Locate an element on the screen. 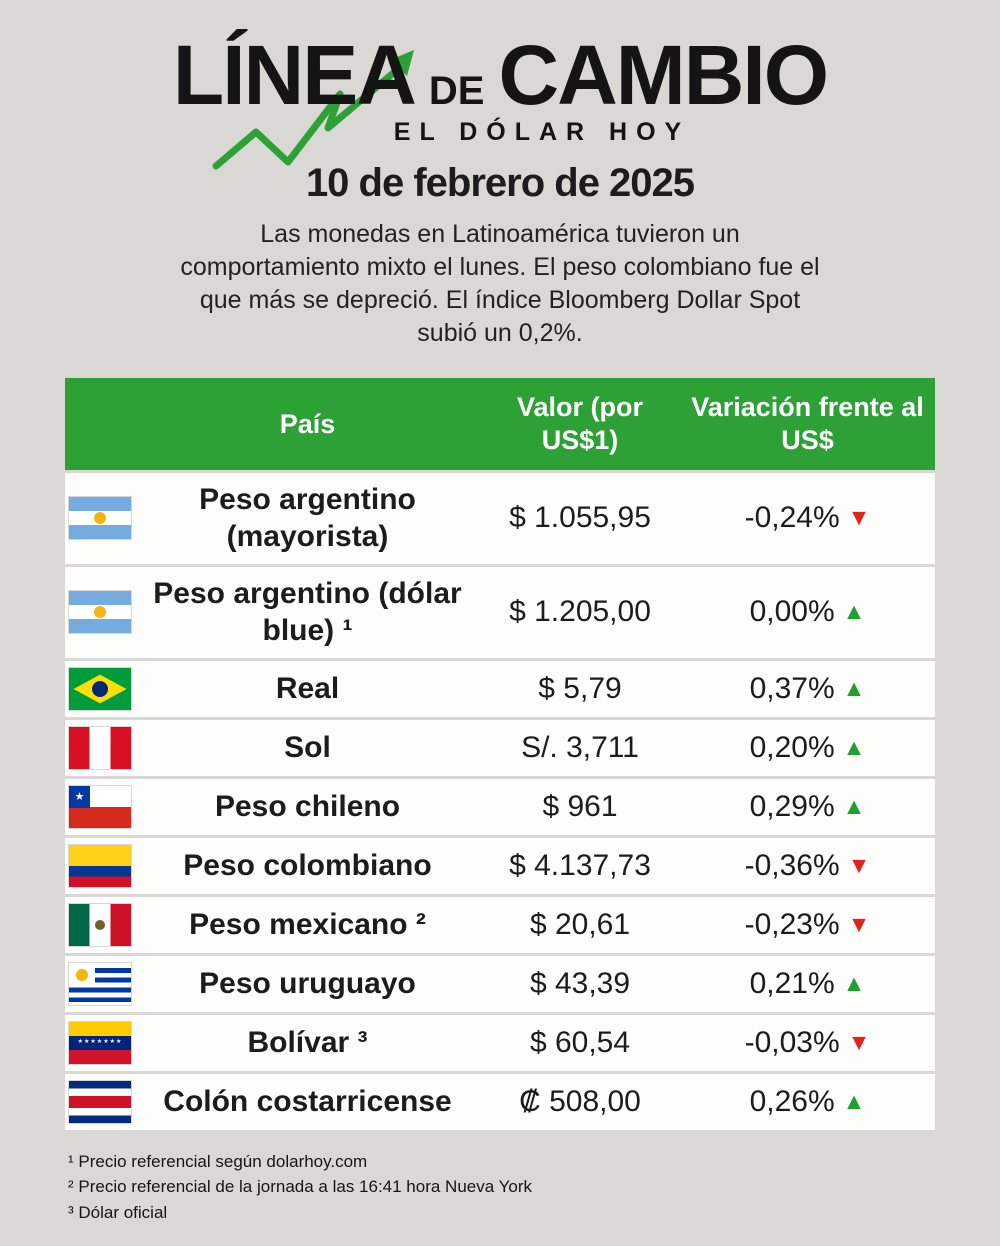 Image resolution: width=1000 pixels, height=1246 pixels. currency-variation: -0,24% ▼ is located at coordinates (807, 518).